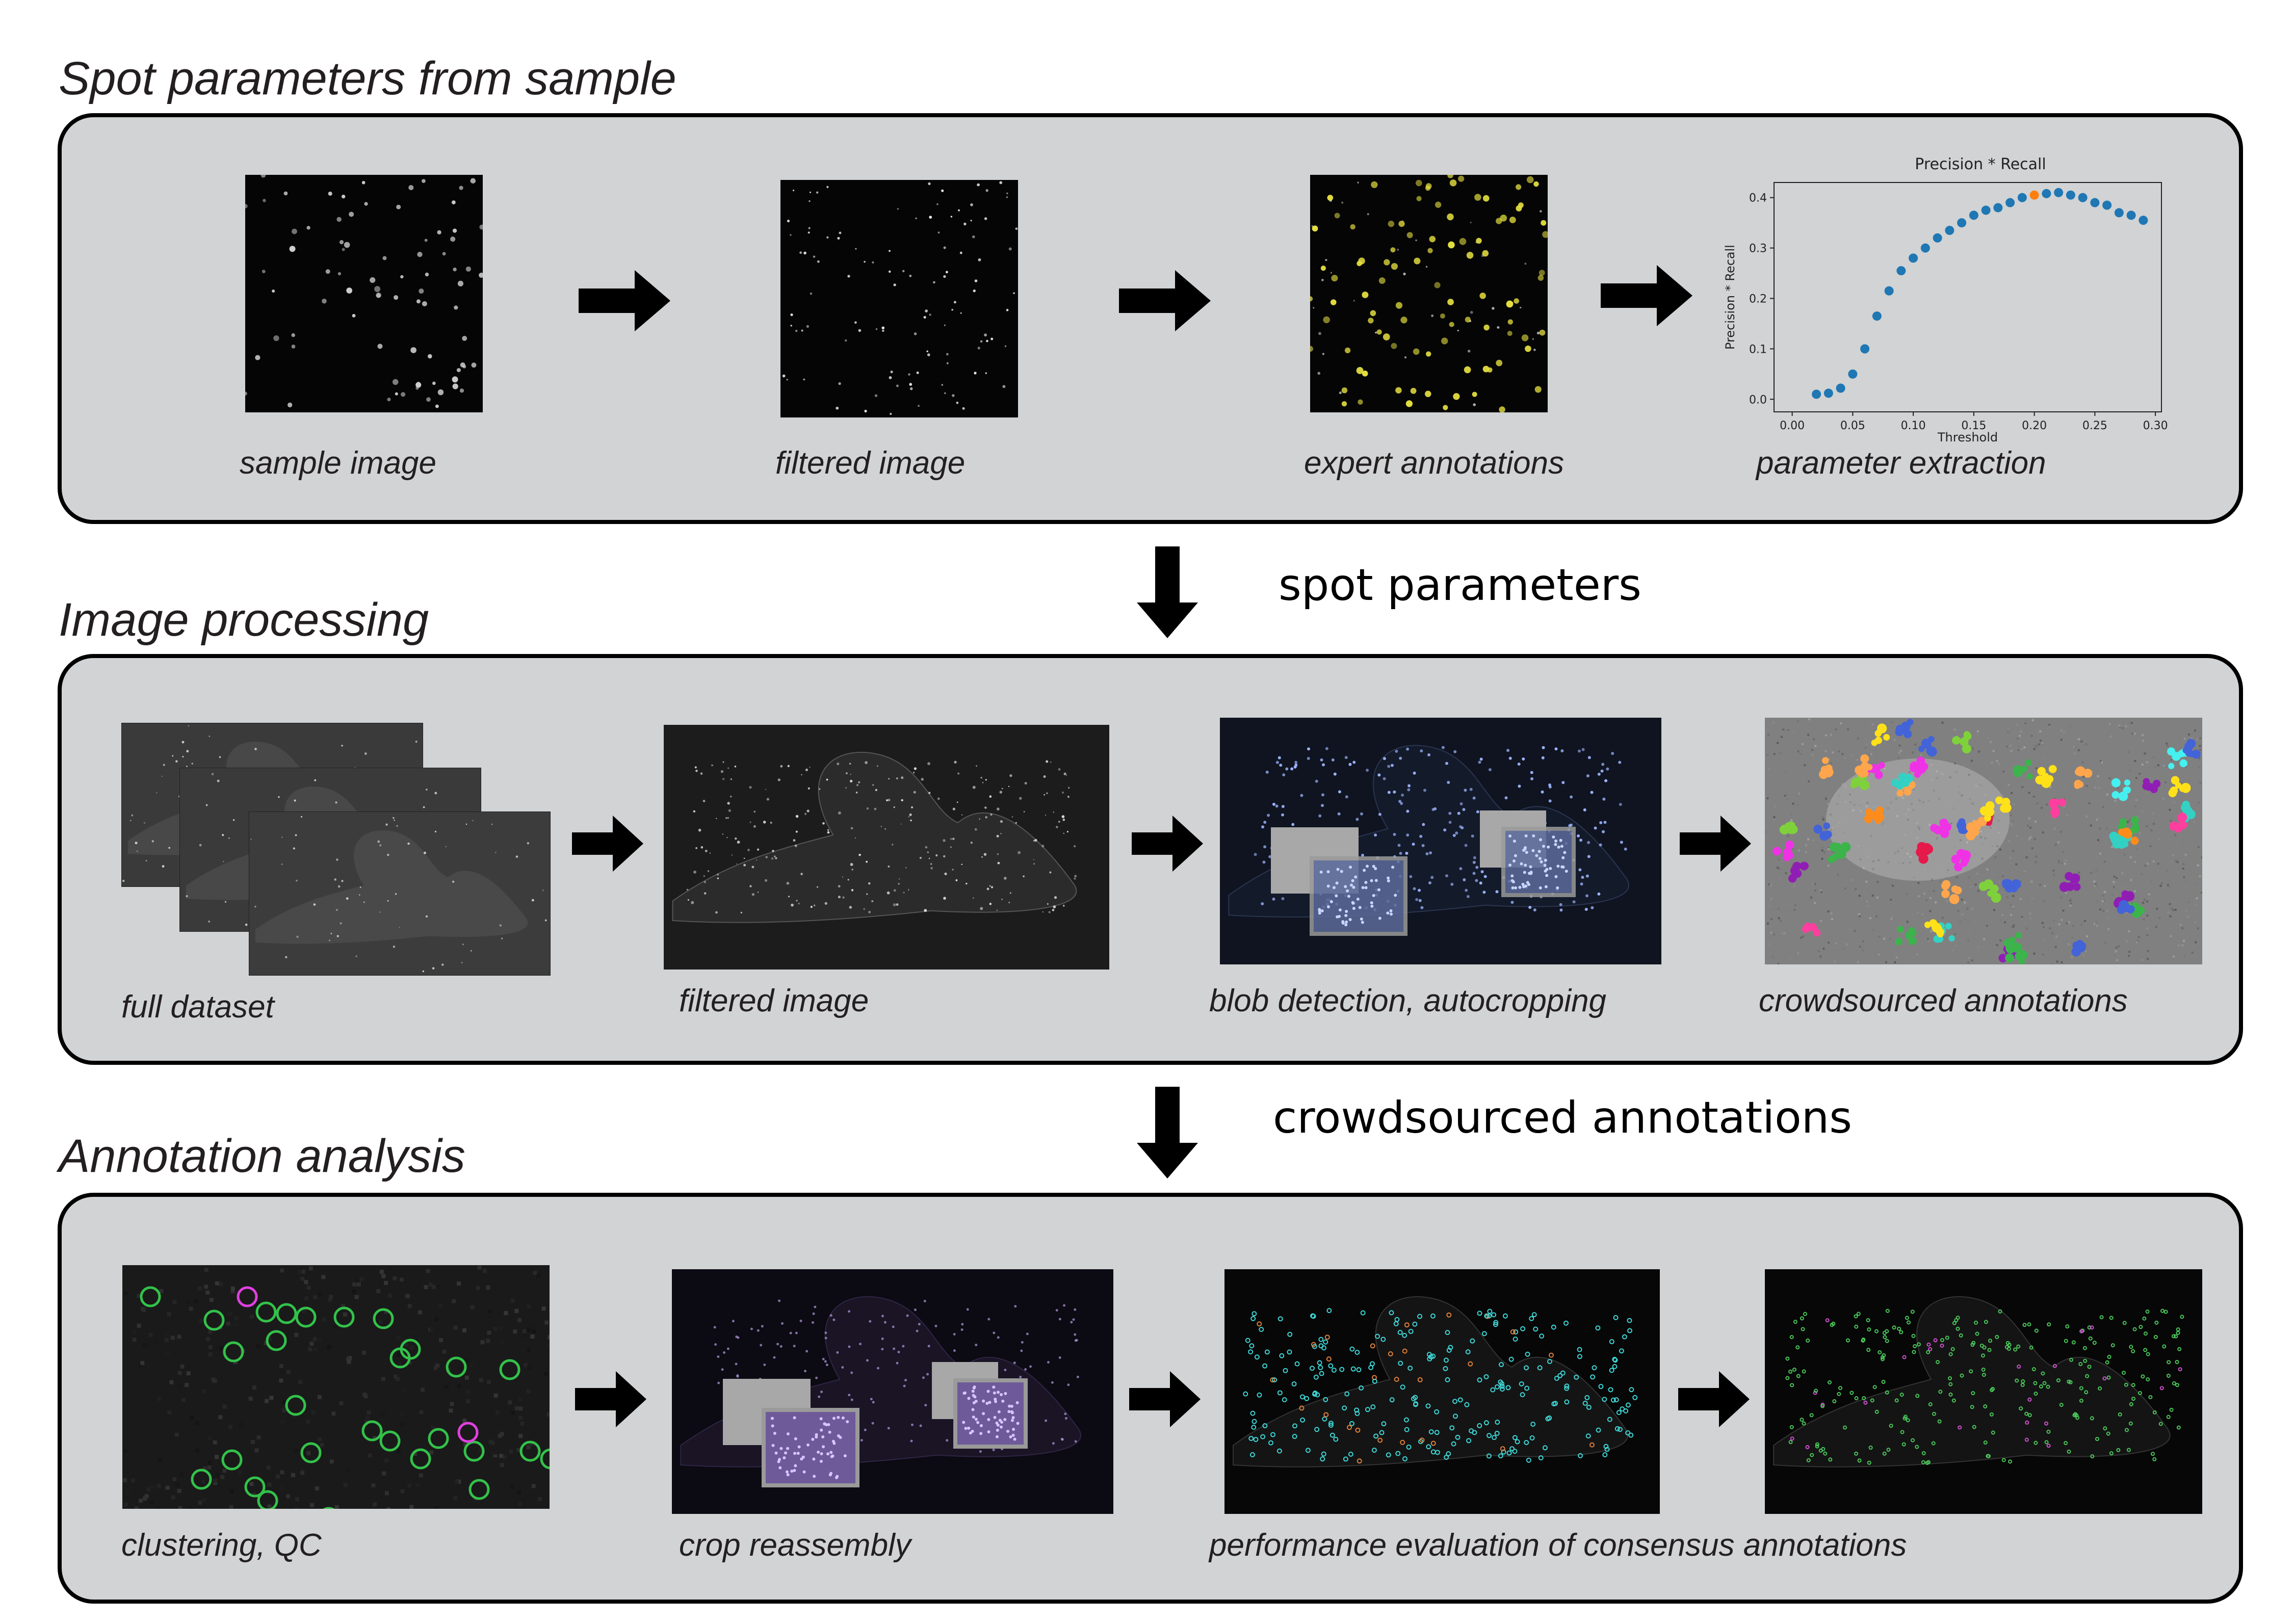 This screenshot has height=1624, width=2294. What do you see at coordinates (1901, 463) in the screenshot?
I see `caption-parameter-extraction: parameter extraction` at bounding box center [1901, 463].